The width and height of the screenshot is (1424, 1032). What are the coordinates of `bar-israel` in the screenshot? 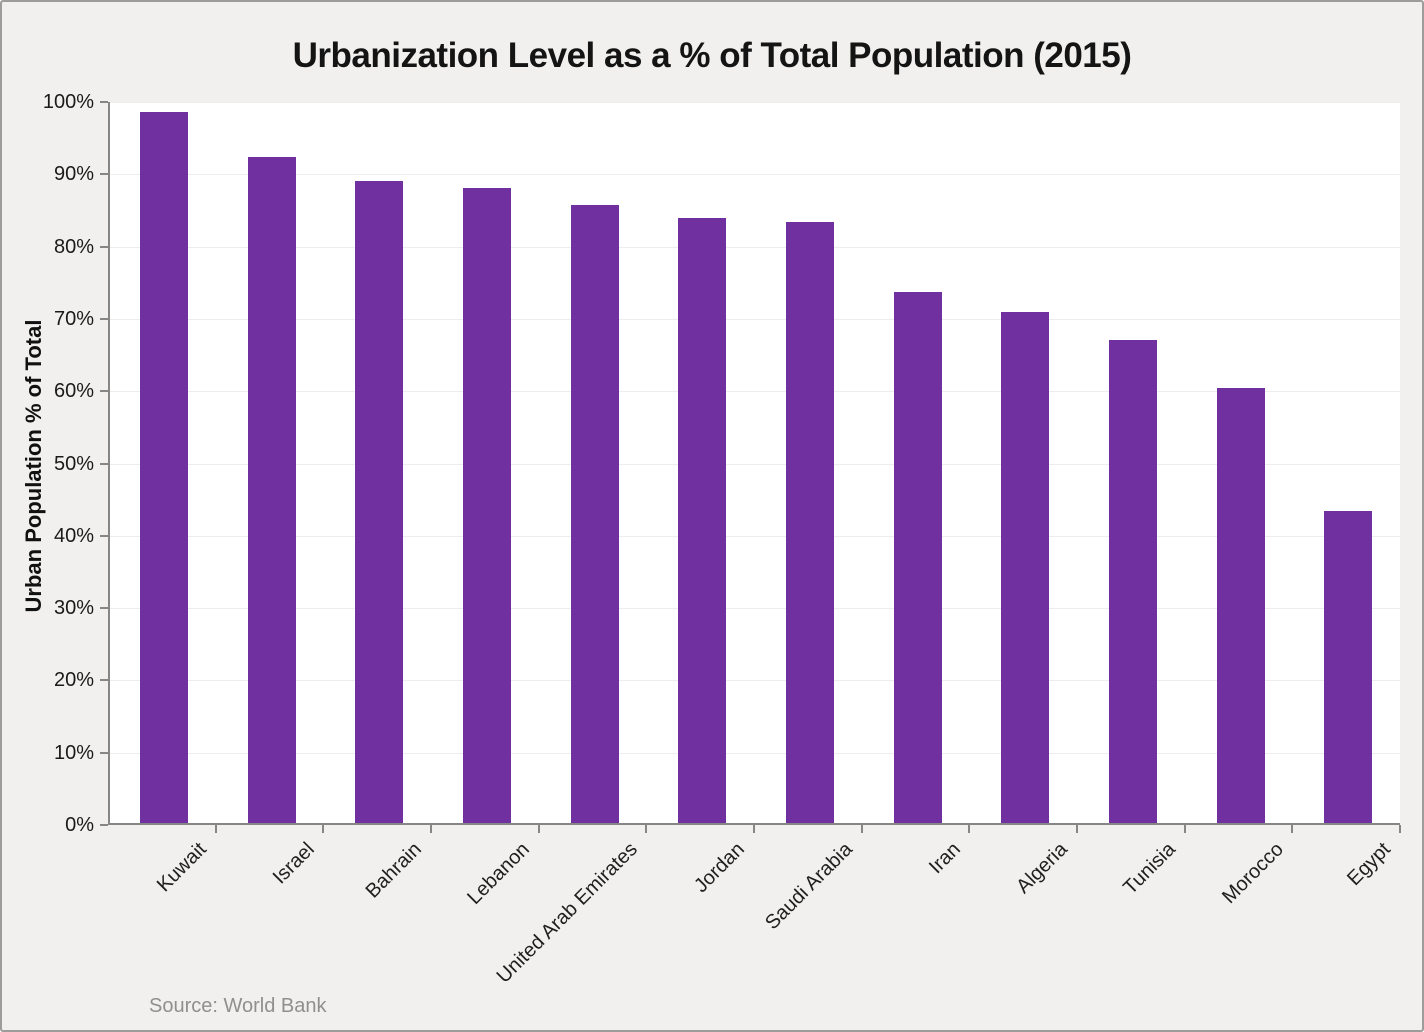 It's located at (271, 490).